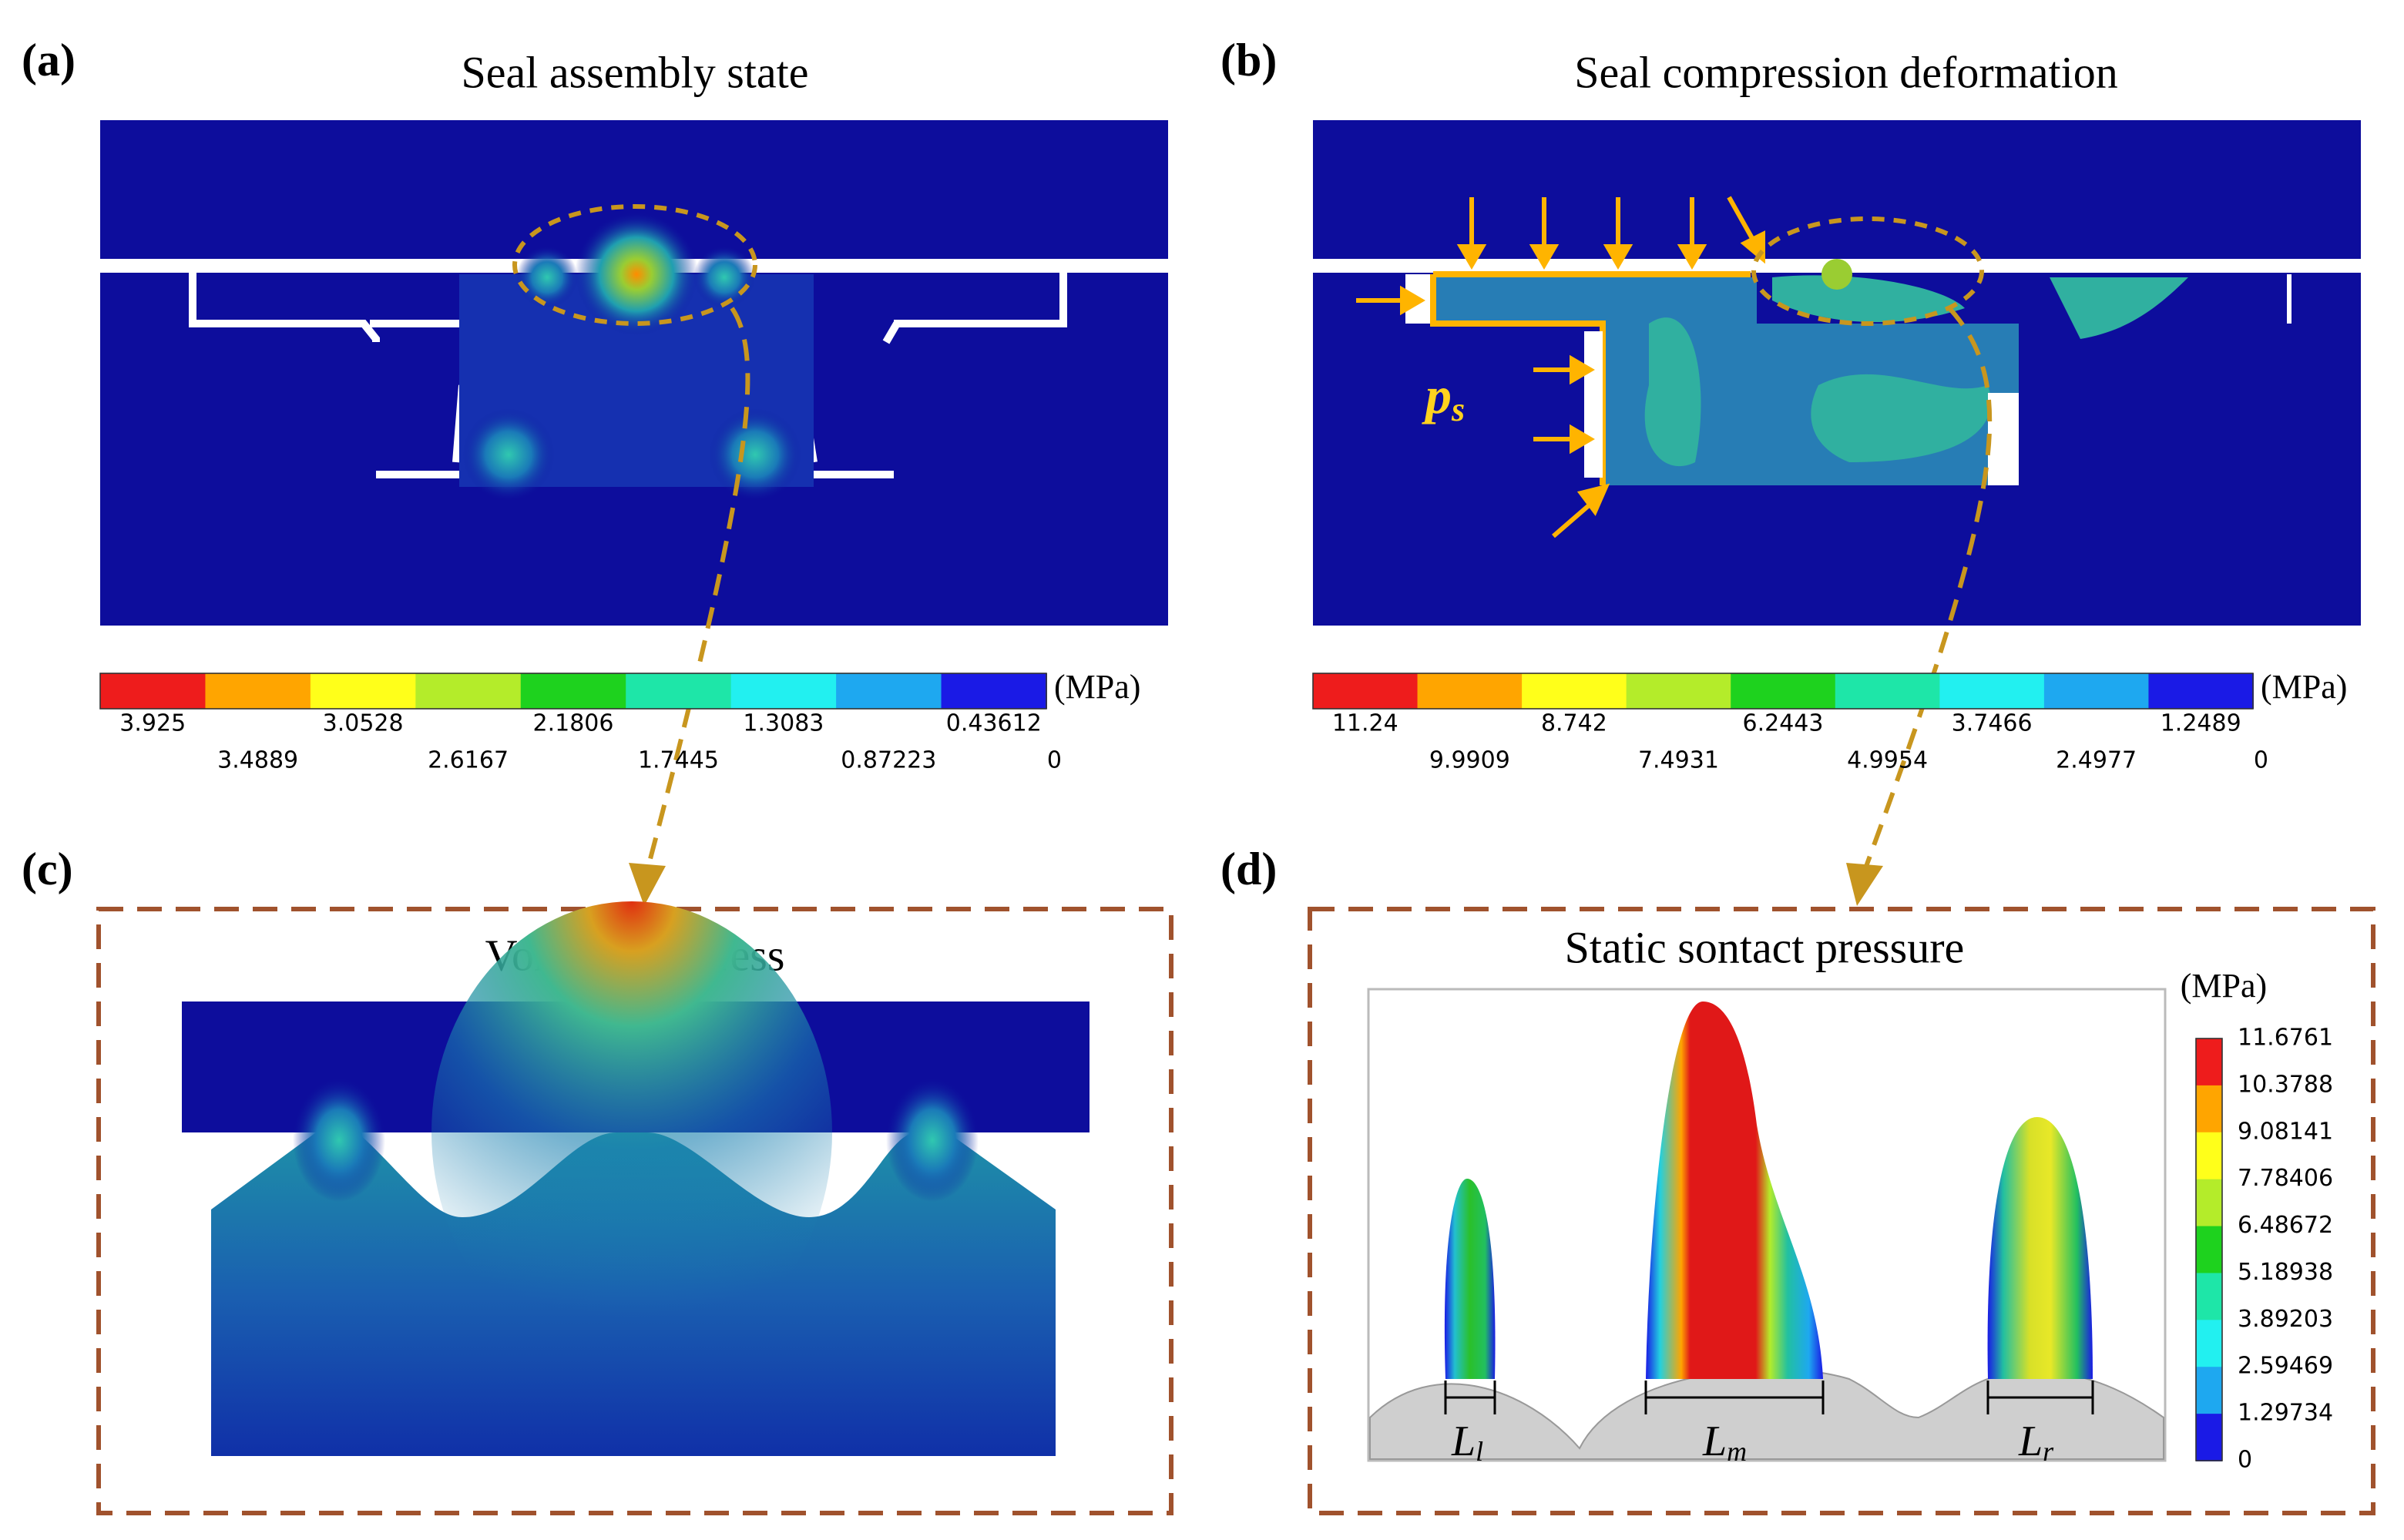 The width and height of the screenshot is (2404, 1540). Describe the element at coordinates (634, 373) in the screenshot. I see `fea-a` at that location.